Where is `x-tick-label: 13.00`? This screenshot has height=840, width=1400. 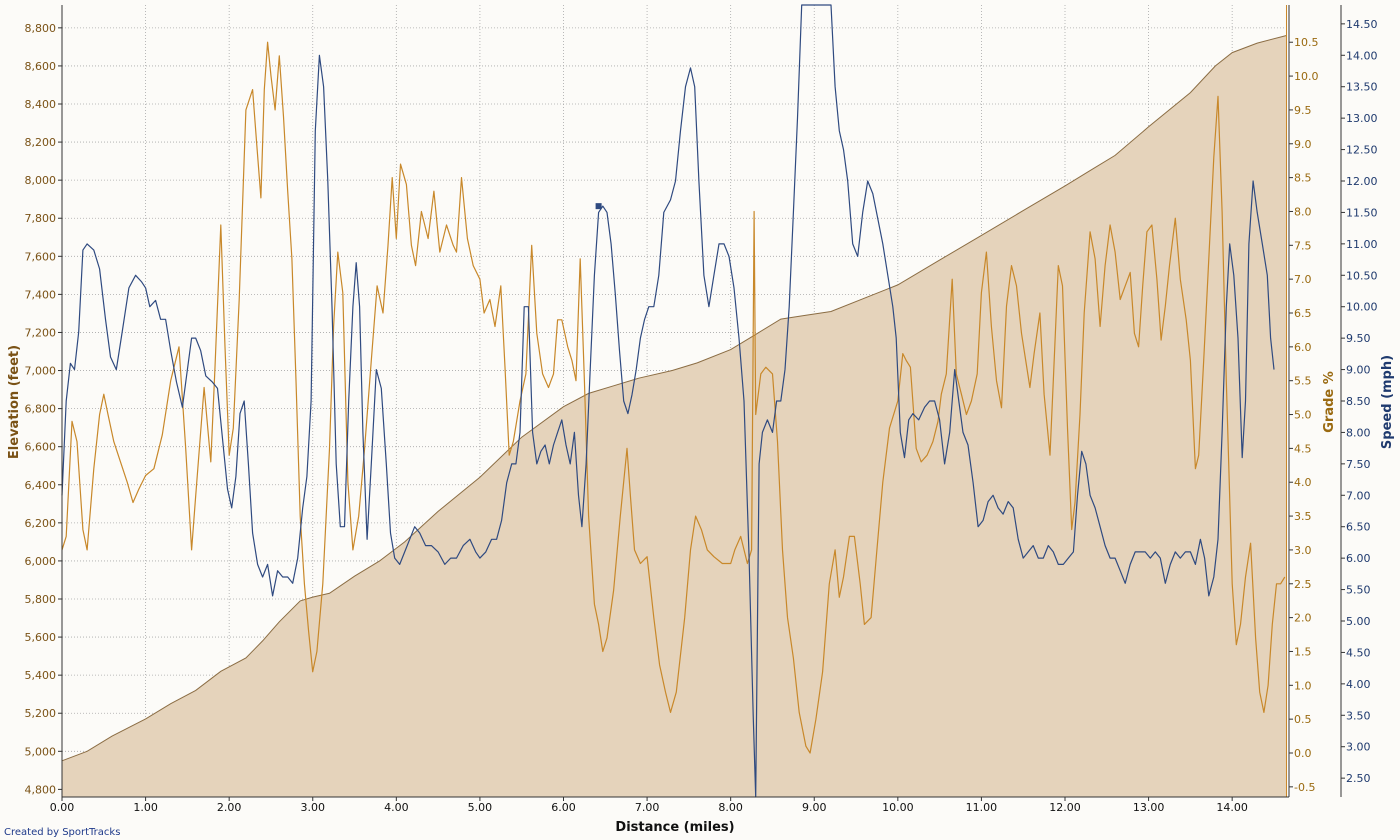 x-tick-label: 13.00 is located at coordinates (1149, 807).